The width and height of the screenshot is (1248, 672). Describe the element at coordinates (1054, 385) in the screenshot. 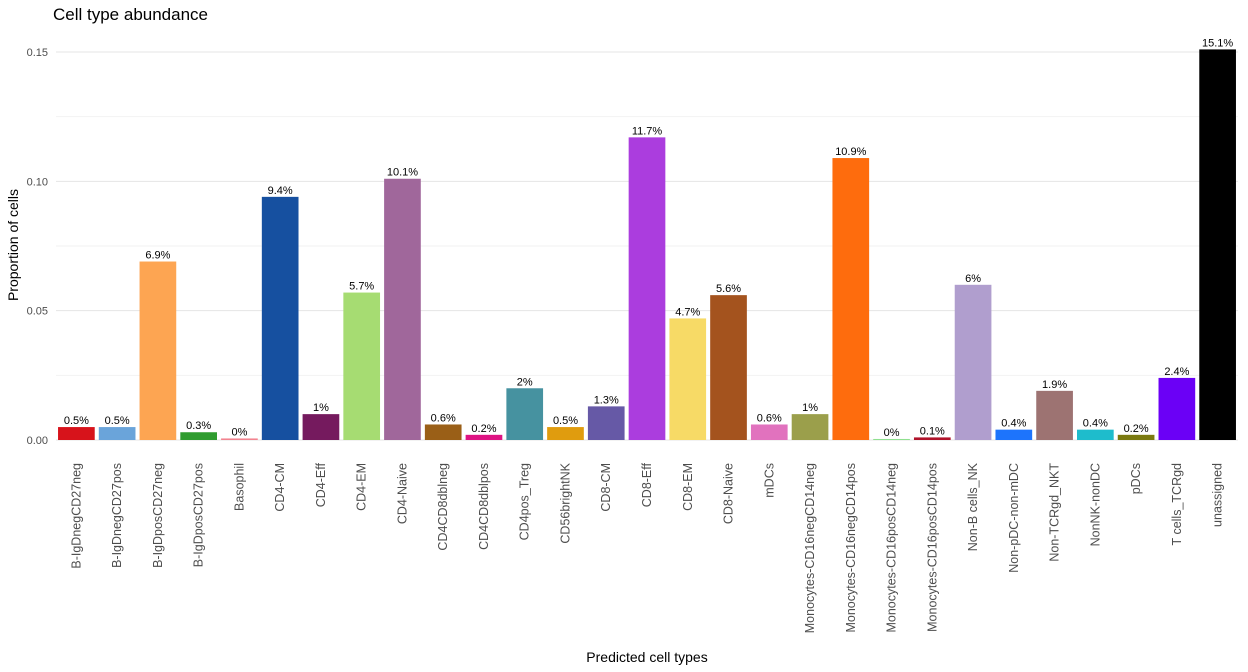

I see `data-label: 1.9%` at that location.